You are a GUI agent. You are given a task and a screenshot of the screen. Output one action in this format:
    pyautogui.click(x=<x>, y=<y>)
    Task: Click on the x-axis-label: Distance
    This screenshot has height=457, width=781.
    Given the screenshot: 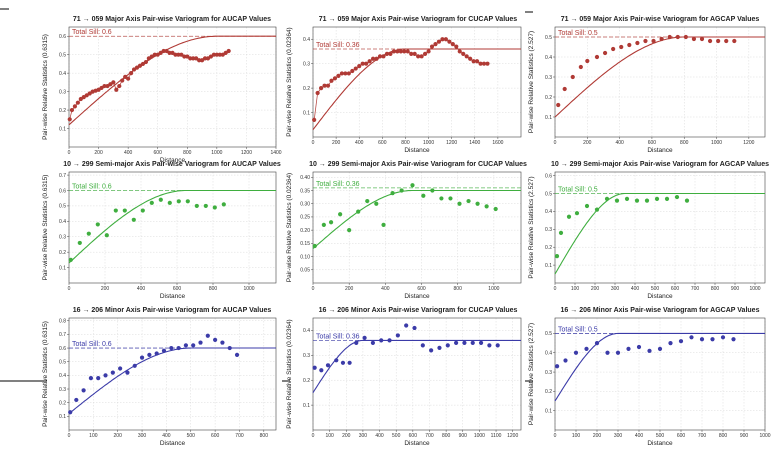 What is the action you would take?
    pyautogui.click(x=173, y=296)
    